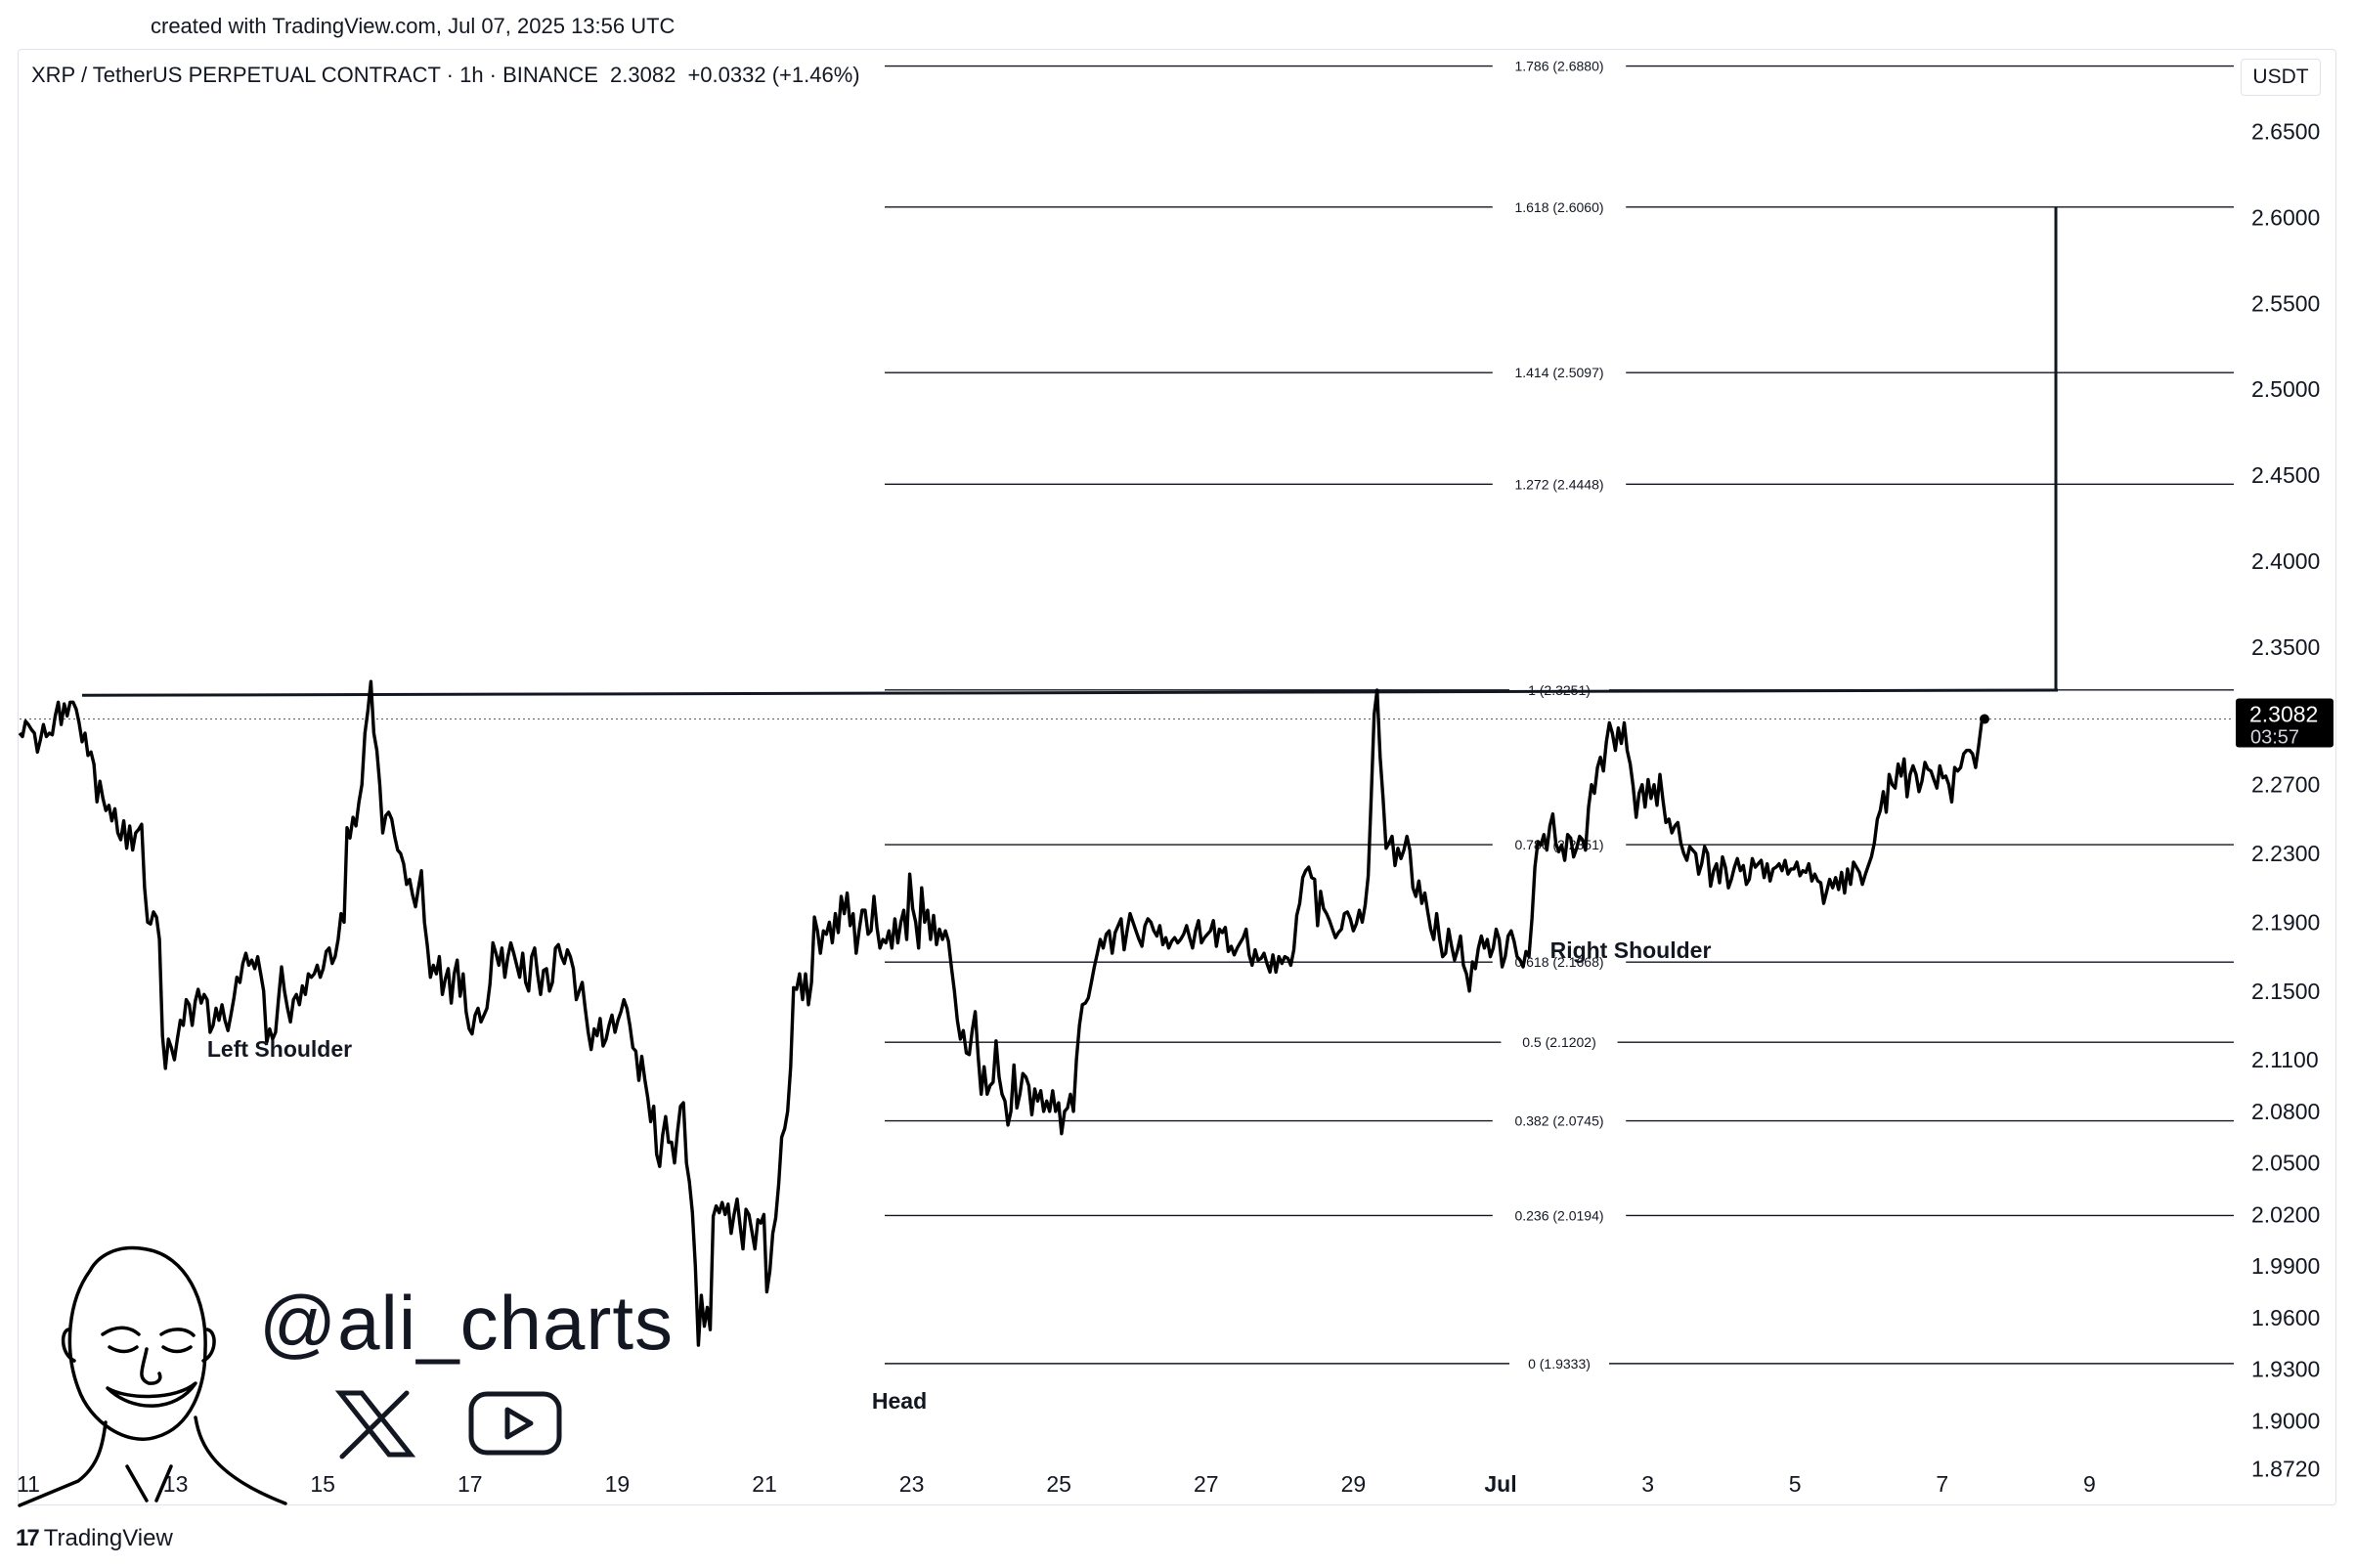 This screenshot has width=2355, height=1568. Describe the element at coordinates (2285, 475) in the screenshot. I see `y-axis-tick-label: 2.4500` at that location.